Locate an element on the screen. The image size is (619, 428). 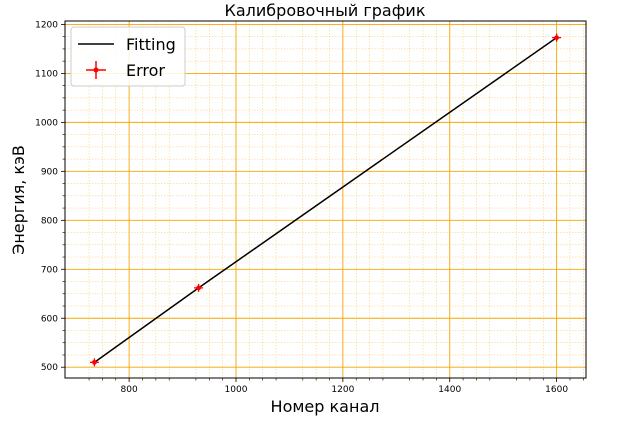
legend-error-label: Error is located at coordinates (145, 70).